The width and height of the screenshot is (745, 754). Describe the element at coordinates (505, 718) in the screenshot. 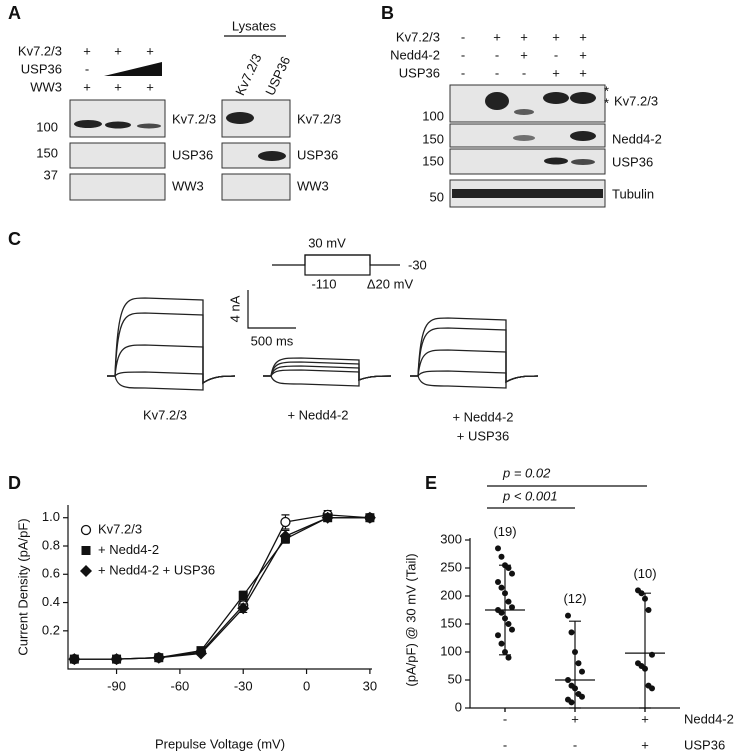

I see `condition-sign: -` at that location.